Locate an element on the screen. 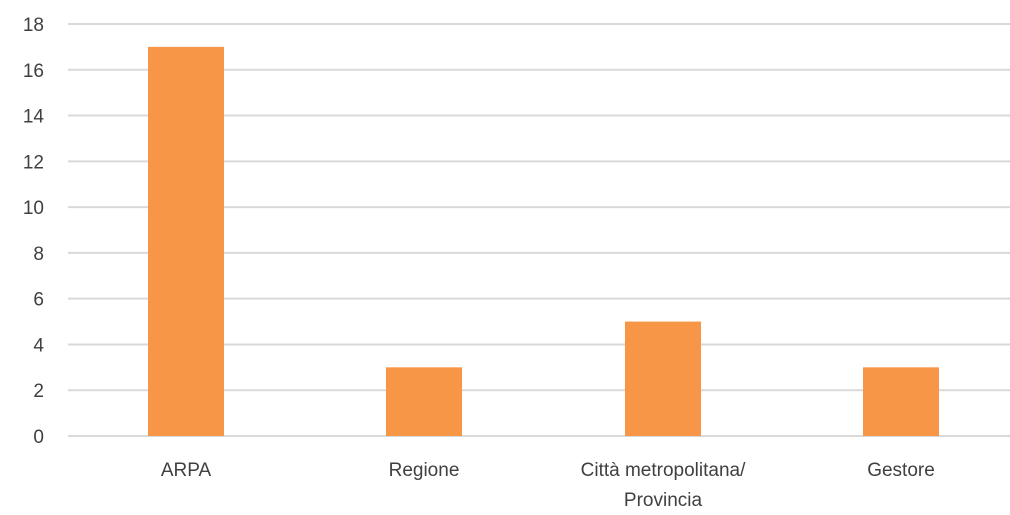  y-tick-label: 6 is located at coordinates (38, 300).